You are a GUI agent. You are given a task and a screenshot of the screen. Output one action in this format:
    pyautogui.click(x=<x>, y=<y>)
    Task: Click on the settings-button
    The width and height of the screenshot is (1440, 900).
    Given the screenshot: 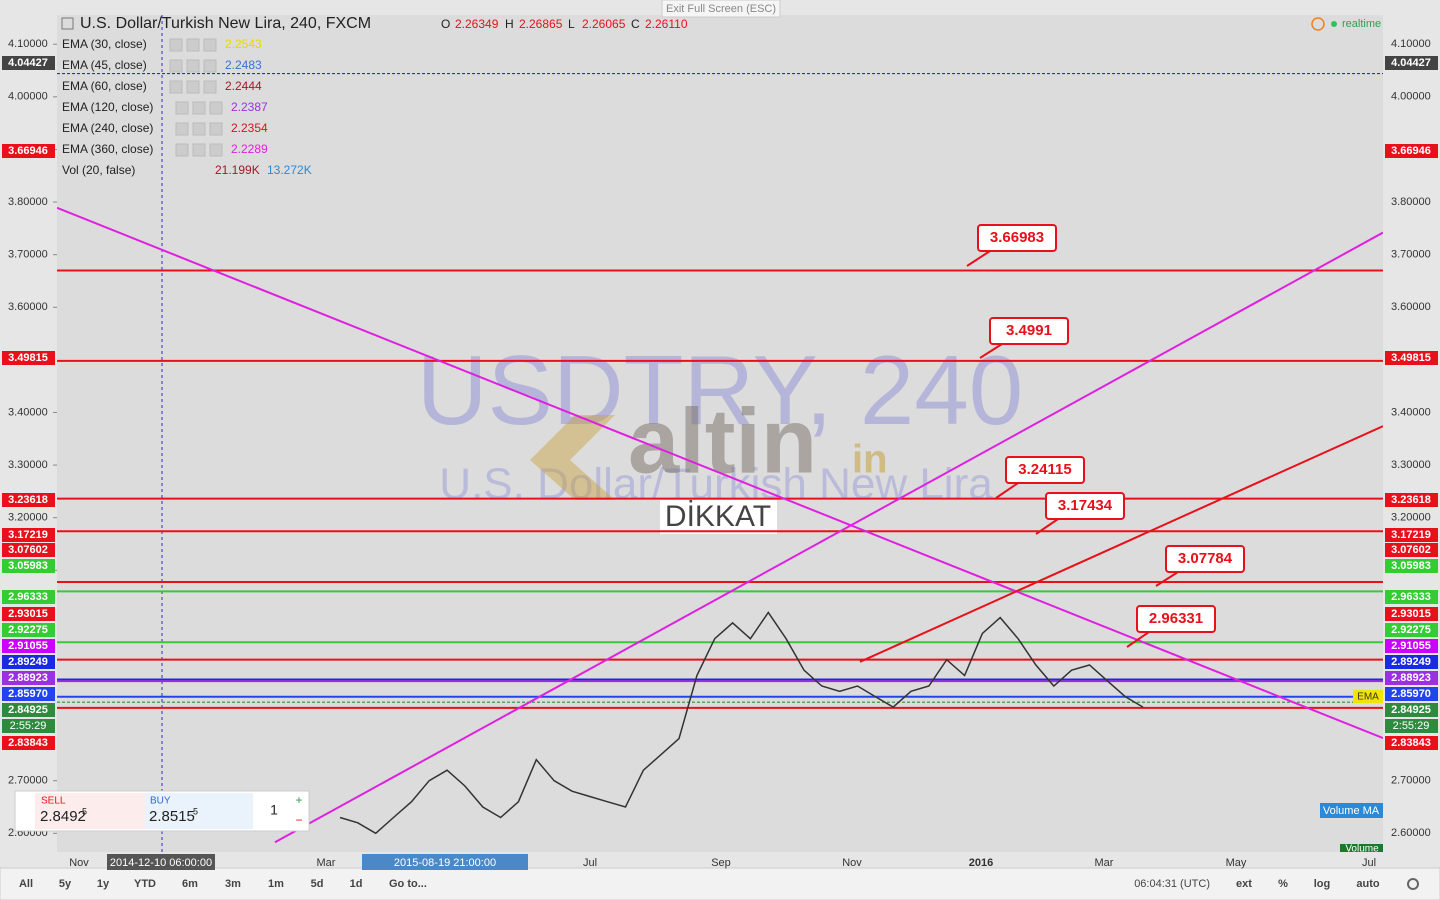 What is the action you would take?
    pyautogui.click(x=1413, y=884)
    